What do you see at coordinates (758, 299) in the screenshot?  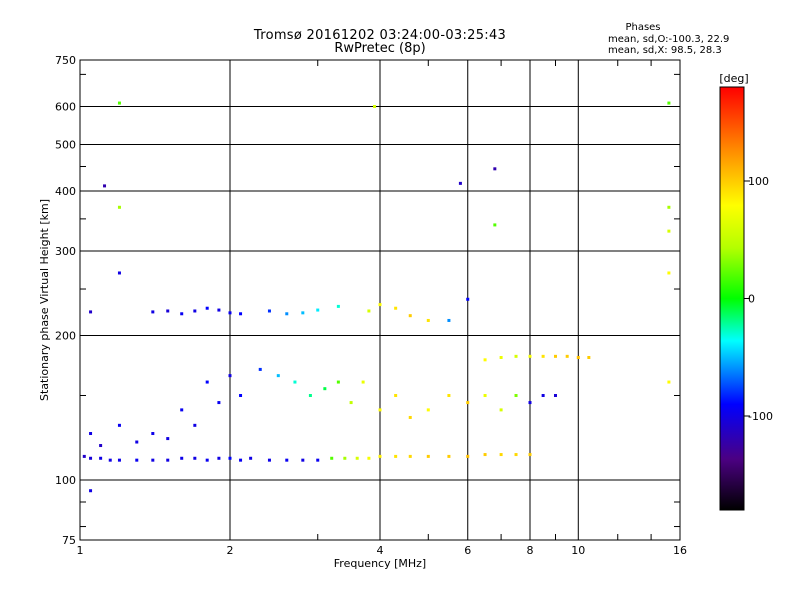 I see `colorbar-ticks: -100 0 100` at bounding box center [758, 299].